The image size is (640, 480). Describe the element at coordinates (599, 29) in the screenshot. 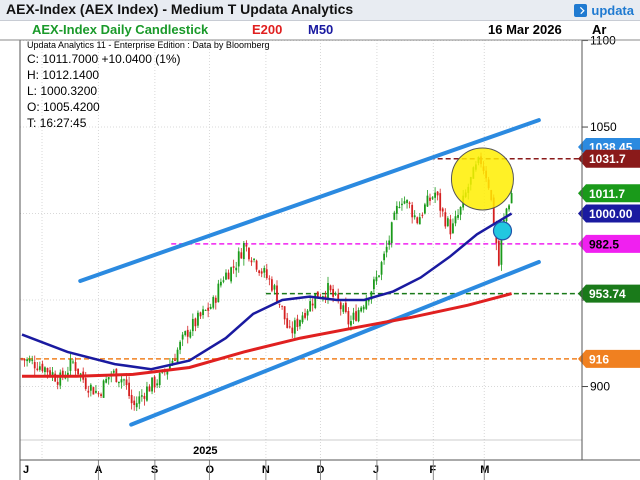

I see `side-label: Ar` at that location.